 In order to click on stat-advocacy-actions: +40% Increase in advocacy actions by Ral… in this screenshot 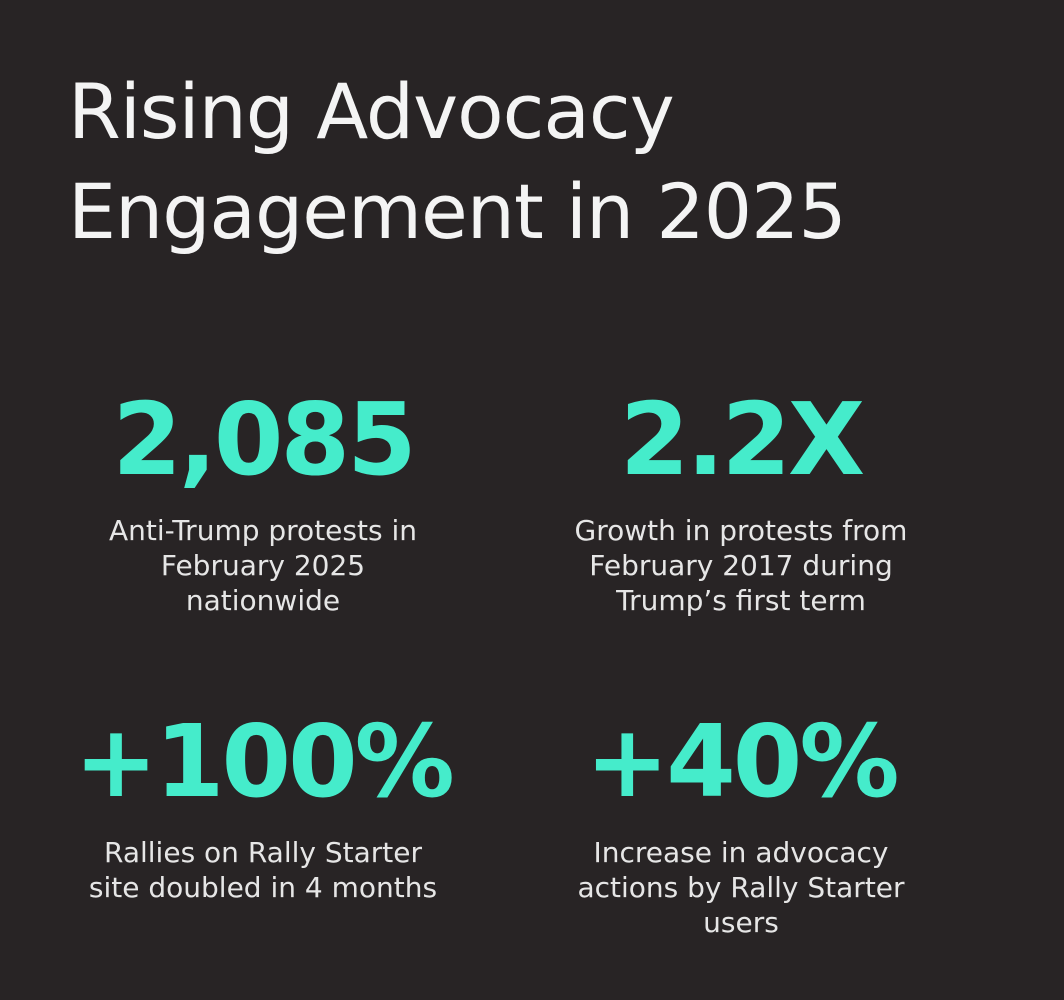, I will do `click(741, 823)`.